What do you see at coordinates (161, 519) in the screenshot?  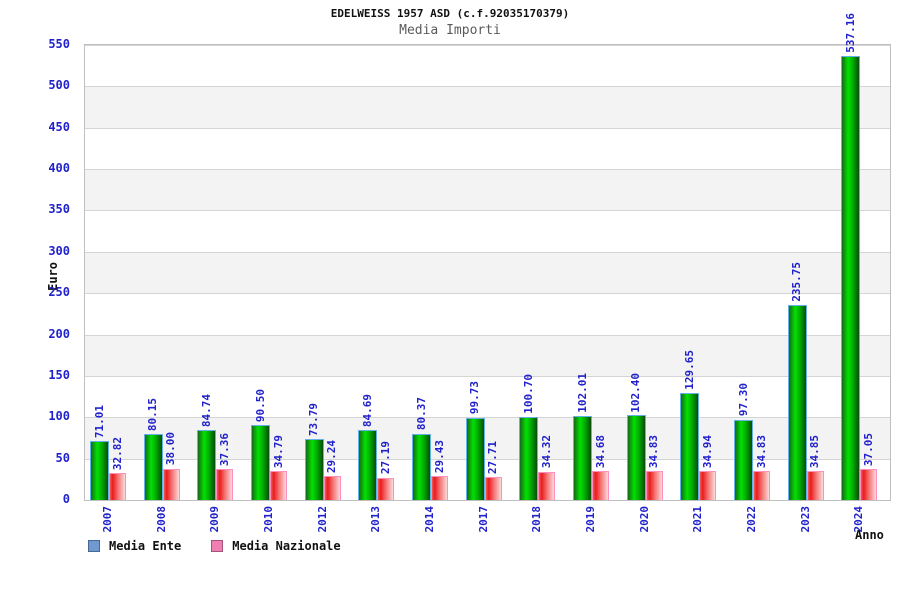 I see `x-tick-label: 2008` at bounding box center [161, 519].